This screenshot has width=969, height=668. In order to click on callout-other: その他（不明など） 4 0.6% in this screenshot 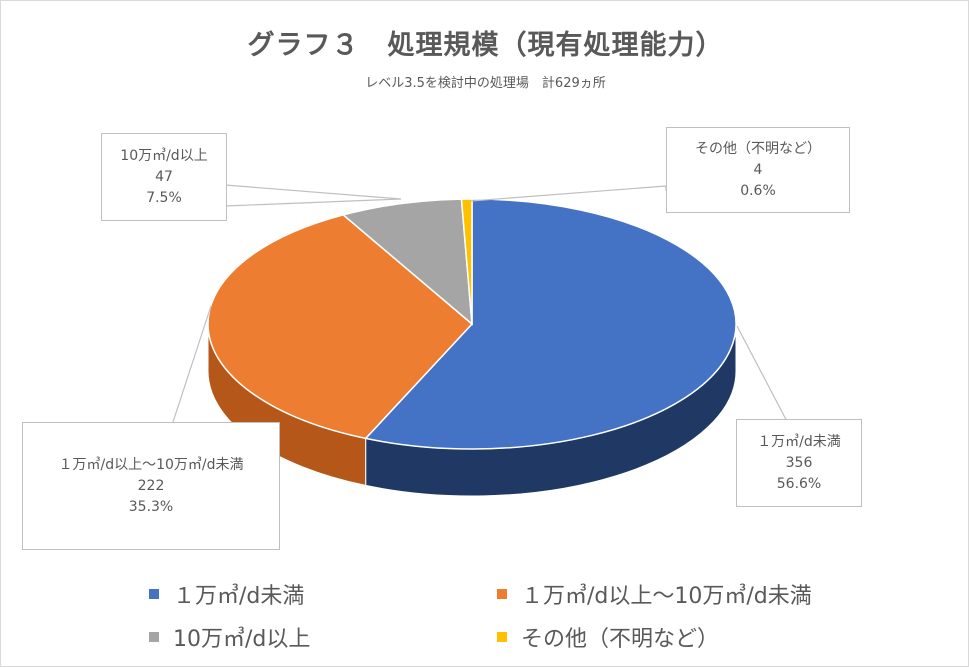, I will do `click(758, 170)`.